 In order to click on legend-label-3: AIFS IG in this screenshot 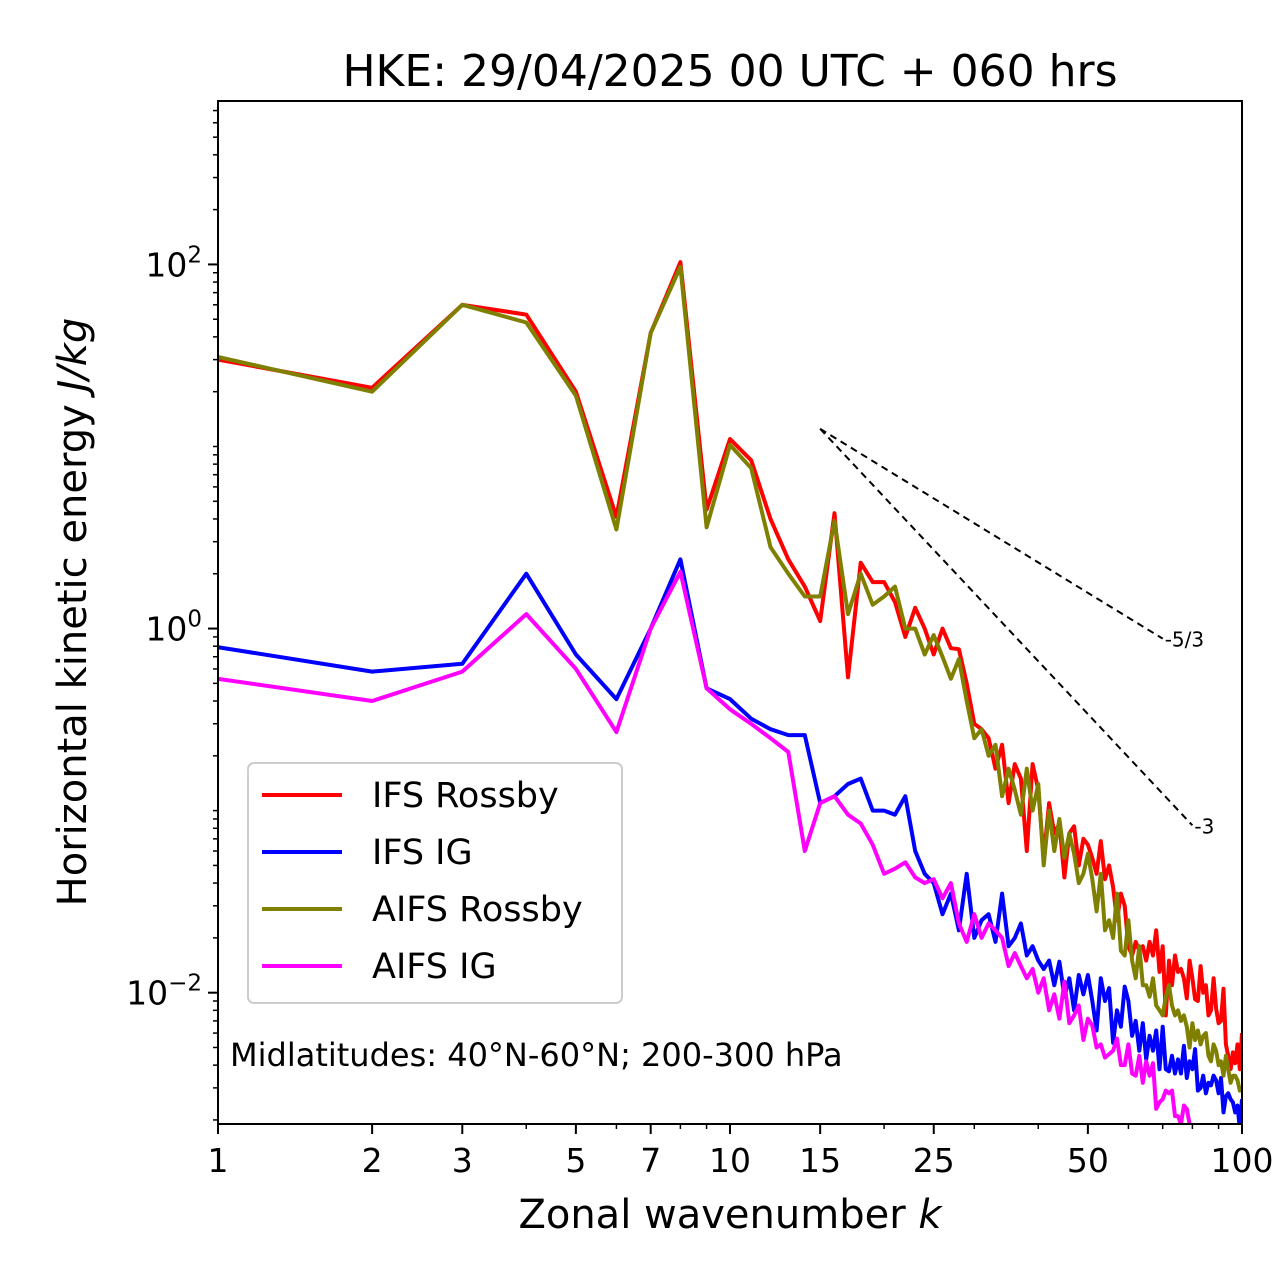, I will do `click(434, 967)`.